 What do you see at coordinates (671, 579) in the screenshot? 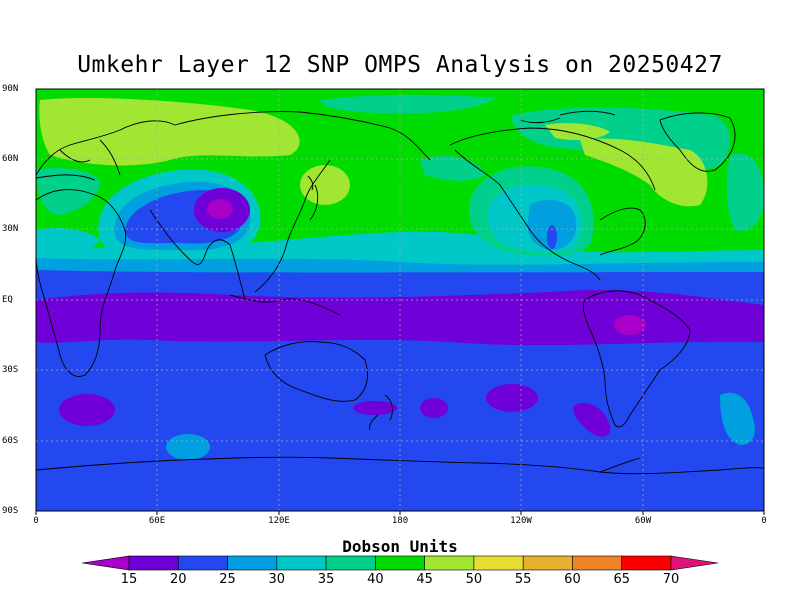
I see `colorbar-level-label: 70` at bounding box center [671, 579].